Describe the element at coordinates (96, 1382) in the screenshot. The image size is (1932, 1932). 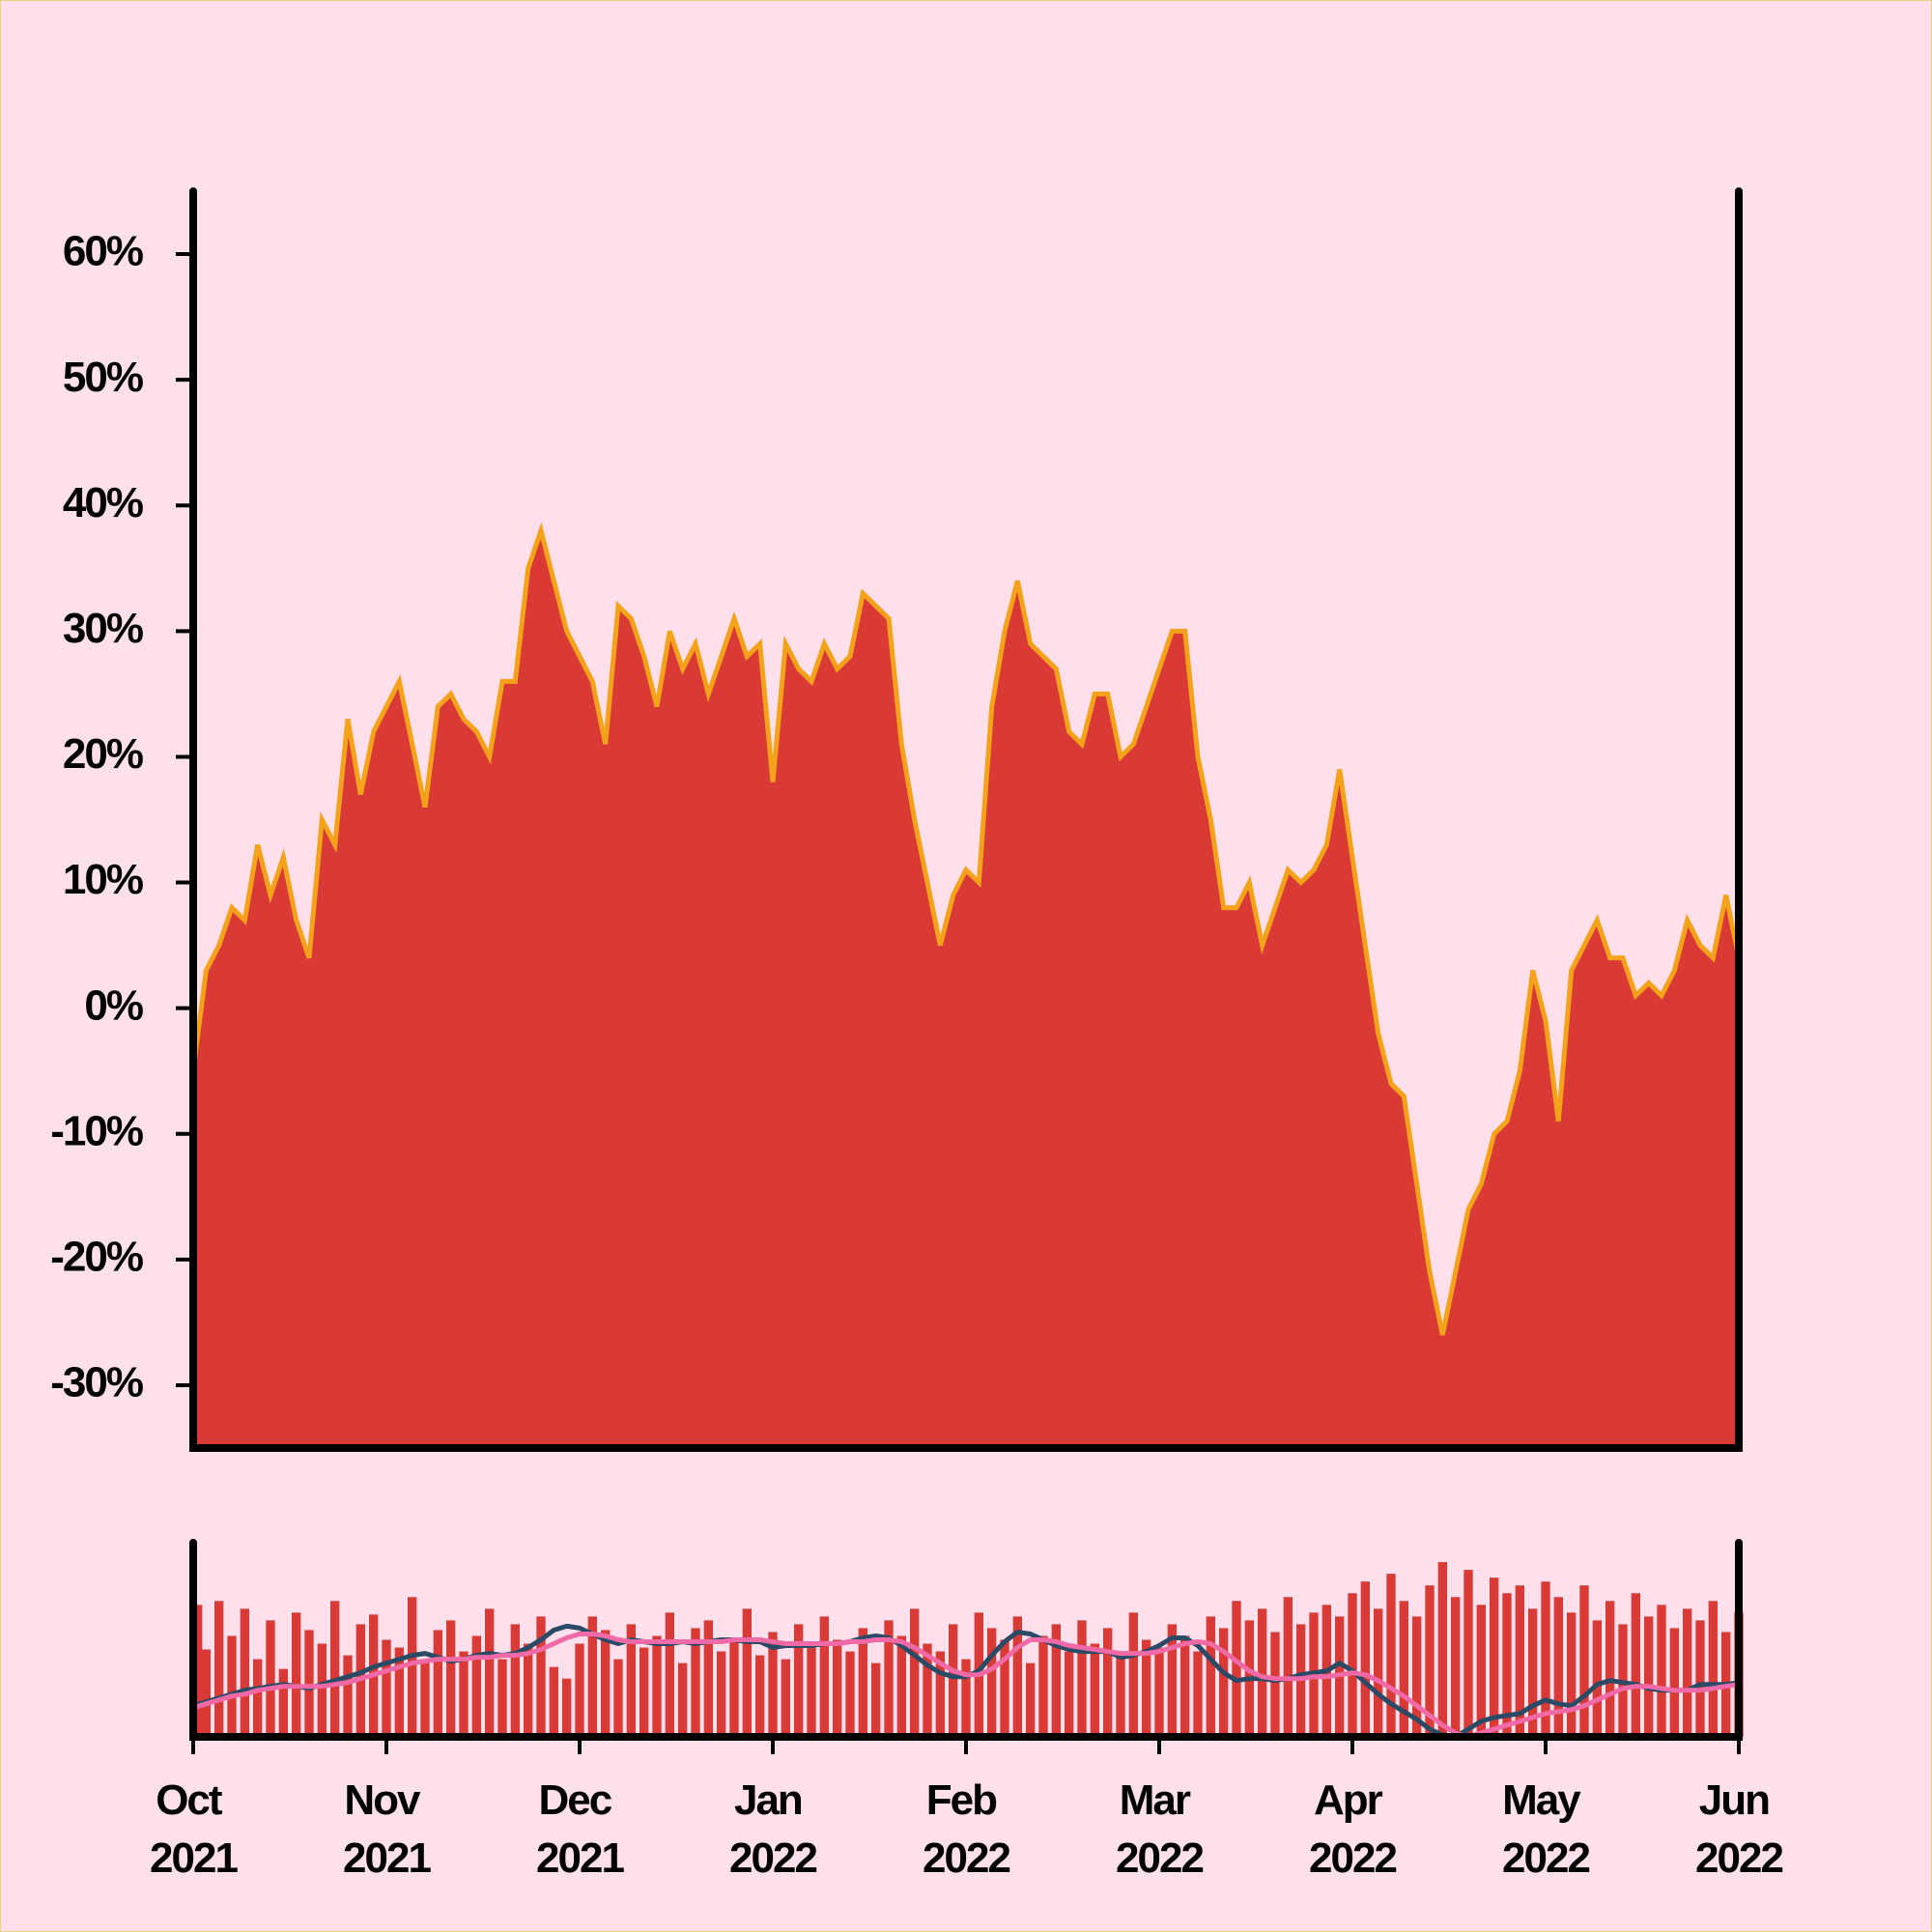
I see `y-tick-label: -30%` at that location.